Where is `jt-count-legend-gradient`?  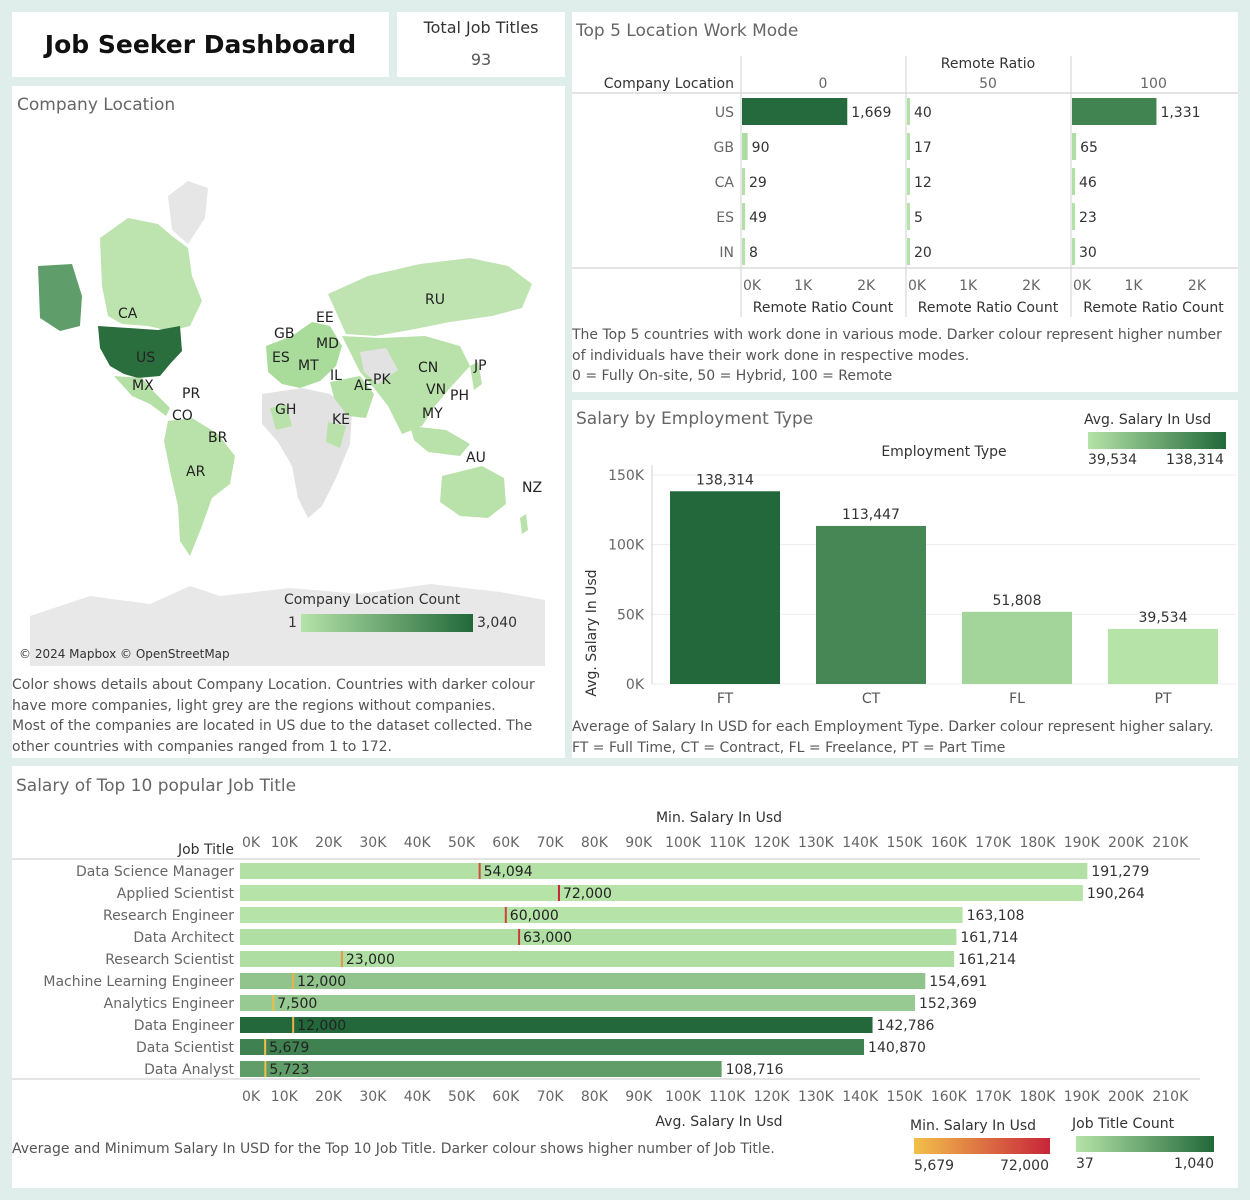 jt-count-legend-gradient is located at coordinates (1145, 1144).